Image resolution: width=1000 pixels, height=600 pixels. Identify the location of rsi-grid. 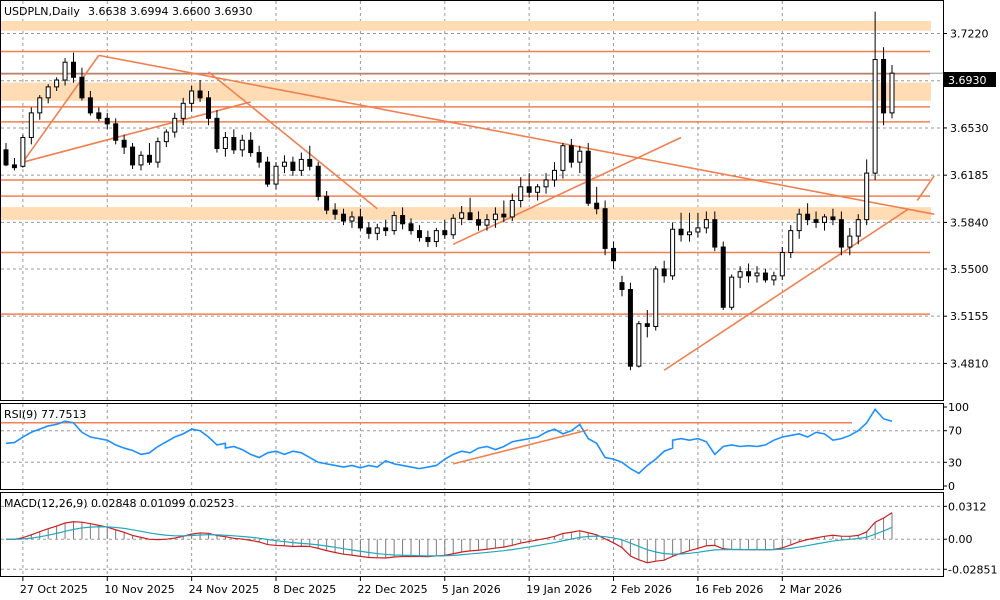
(472, 446).